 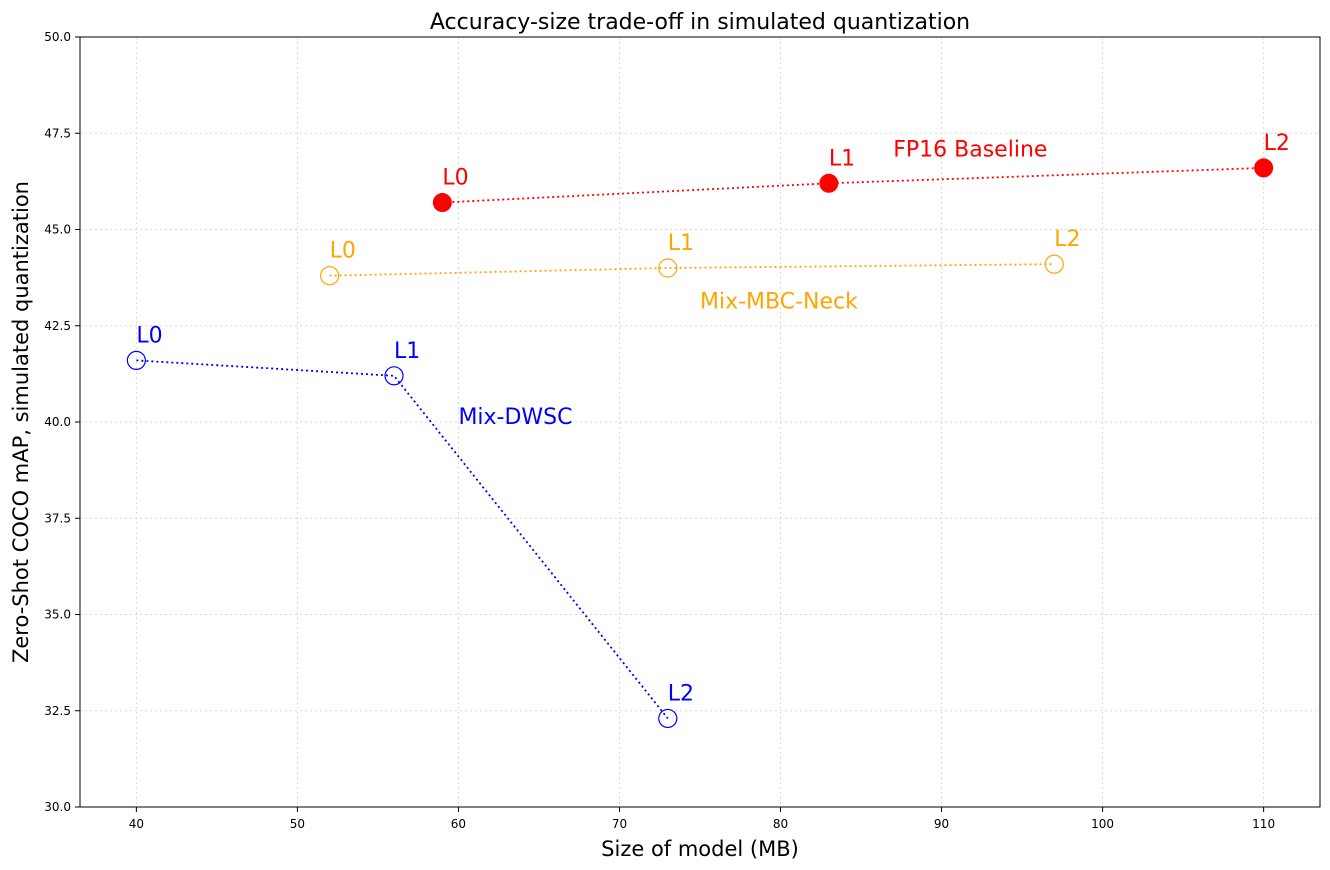 I want to click on y-tick-label: 47.5, so click(x=57, y=133).